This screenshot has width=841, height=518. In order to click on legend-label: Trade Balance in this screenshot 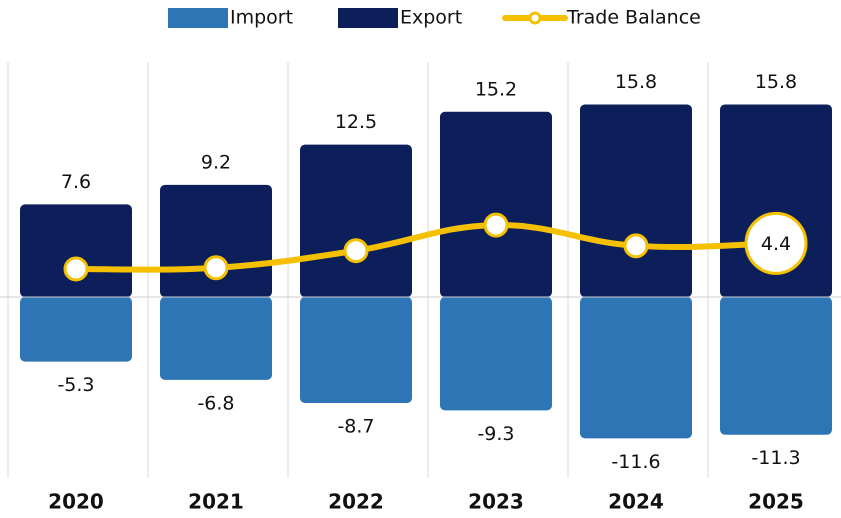, I will do `click(633, 18)`.